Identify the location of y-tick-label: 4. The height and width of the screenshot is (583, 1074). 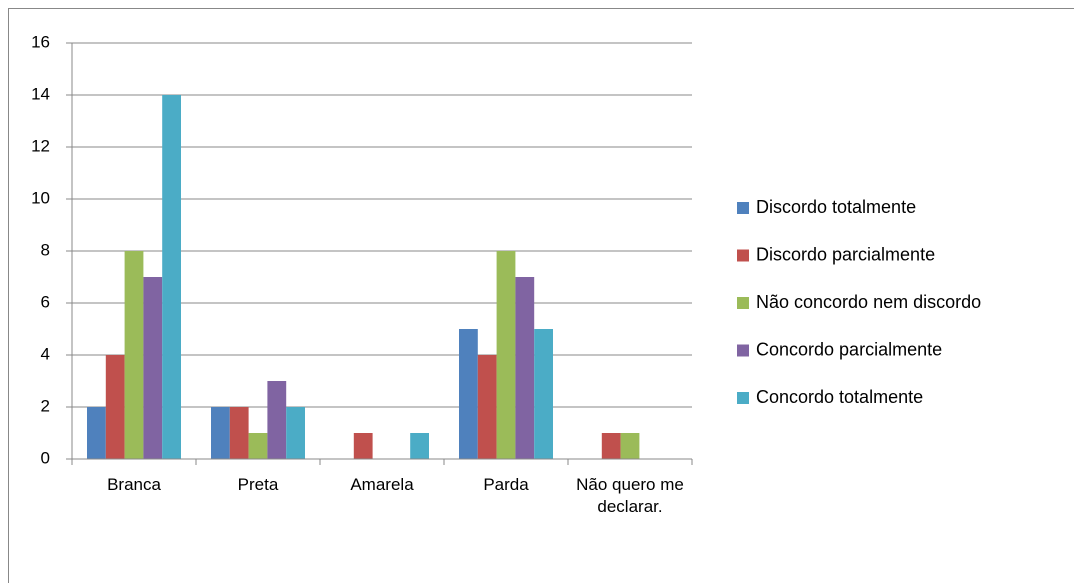
(45, 353).